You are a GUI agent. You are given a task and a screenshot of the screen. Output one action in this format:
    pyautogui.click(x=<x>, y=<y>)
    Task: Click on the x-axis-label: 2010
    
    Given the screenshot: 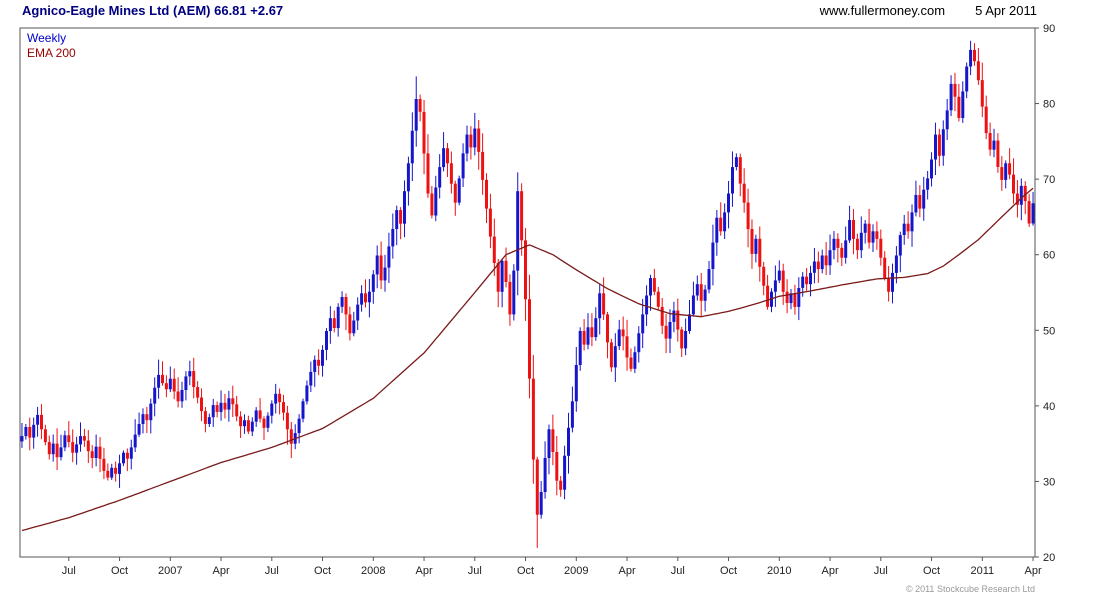 What is the action you would take?
    pyautogui.click(x=779, y=571)
    